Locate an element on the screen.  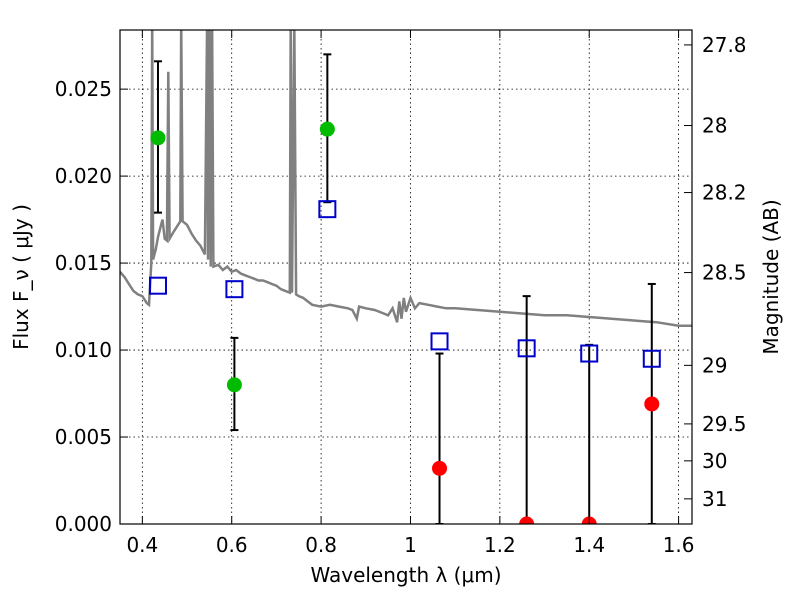
x-tick-label: 1 is located at coordinates (410, 545).